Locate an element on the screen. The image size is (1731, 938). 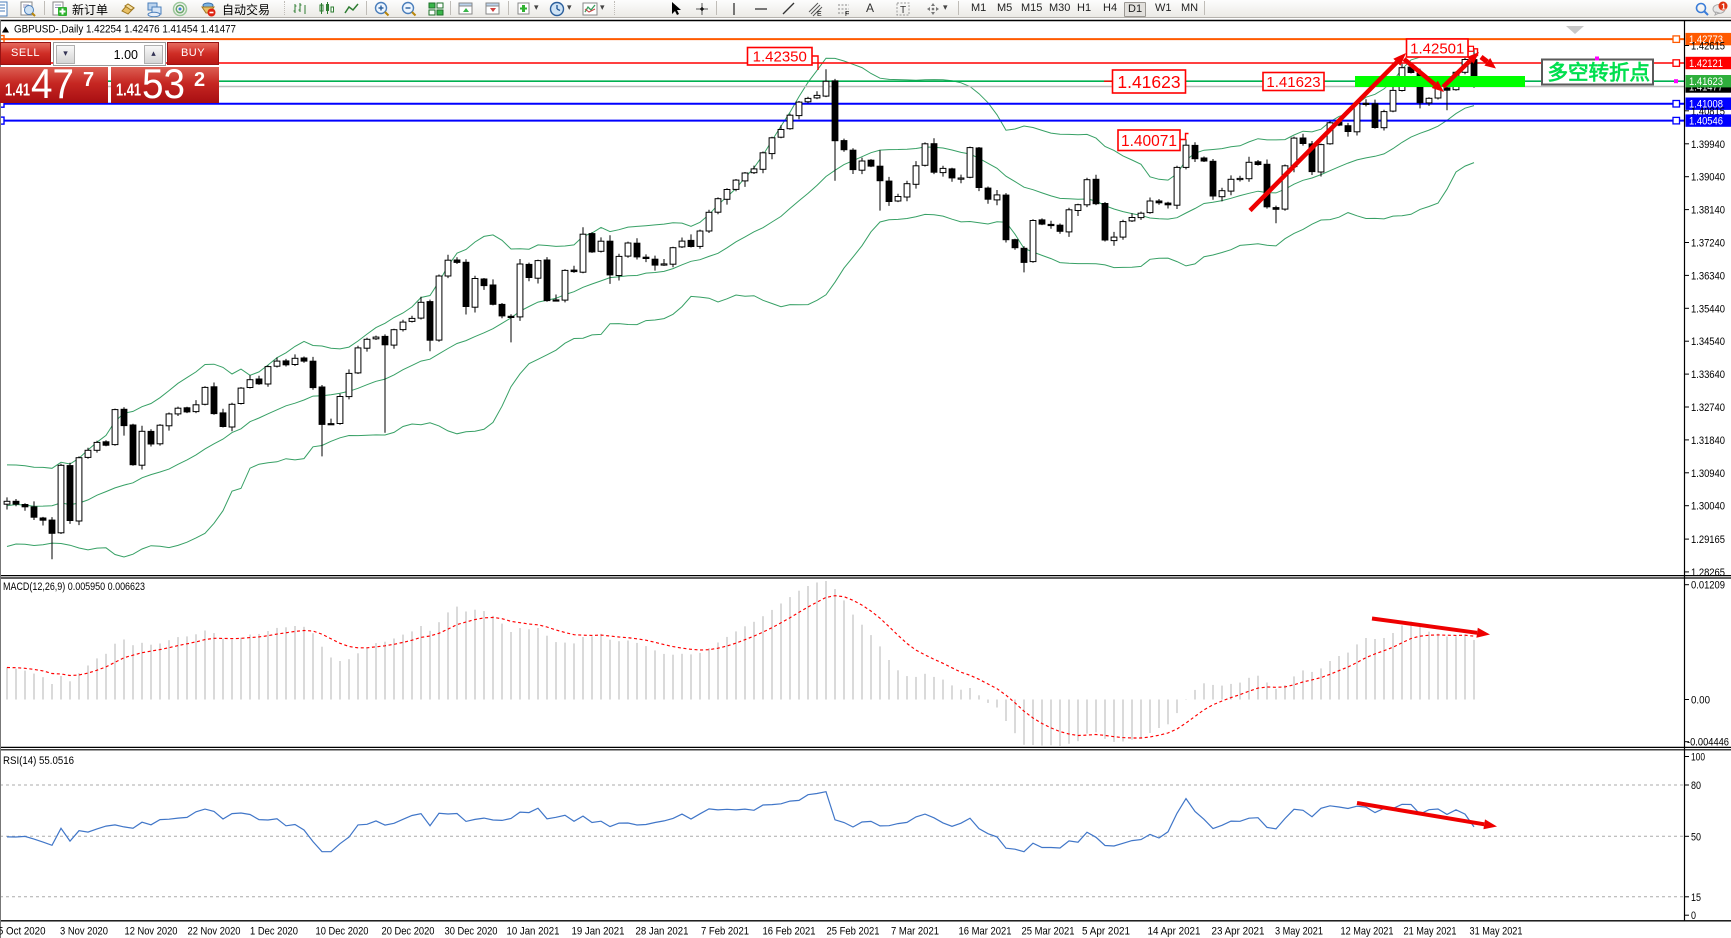
svg-text: 1.30040 is located at coordinates (1708, 507).